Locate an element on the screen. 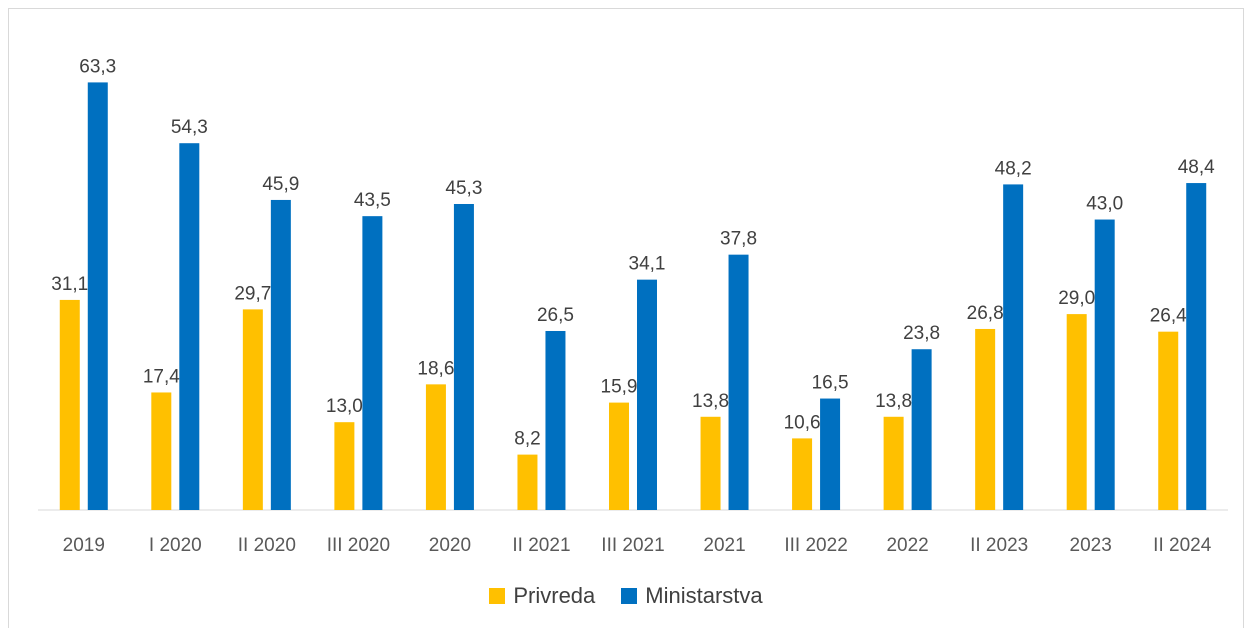 The width and height of the screenshot is (1252, 629). data-label-ministarstva-8: 16,5 is located at coordinates (830, 383).